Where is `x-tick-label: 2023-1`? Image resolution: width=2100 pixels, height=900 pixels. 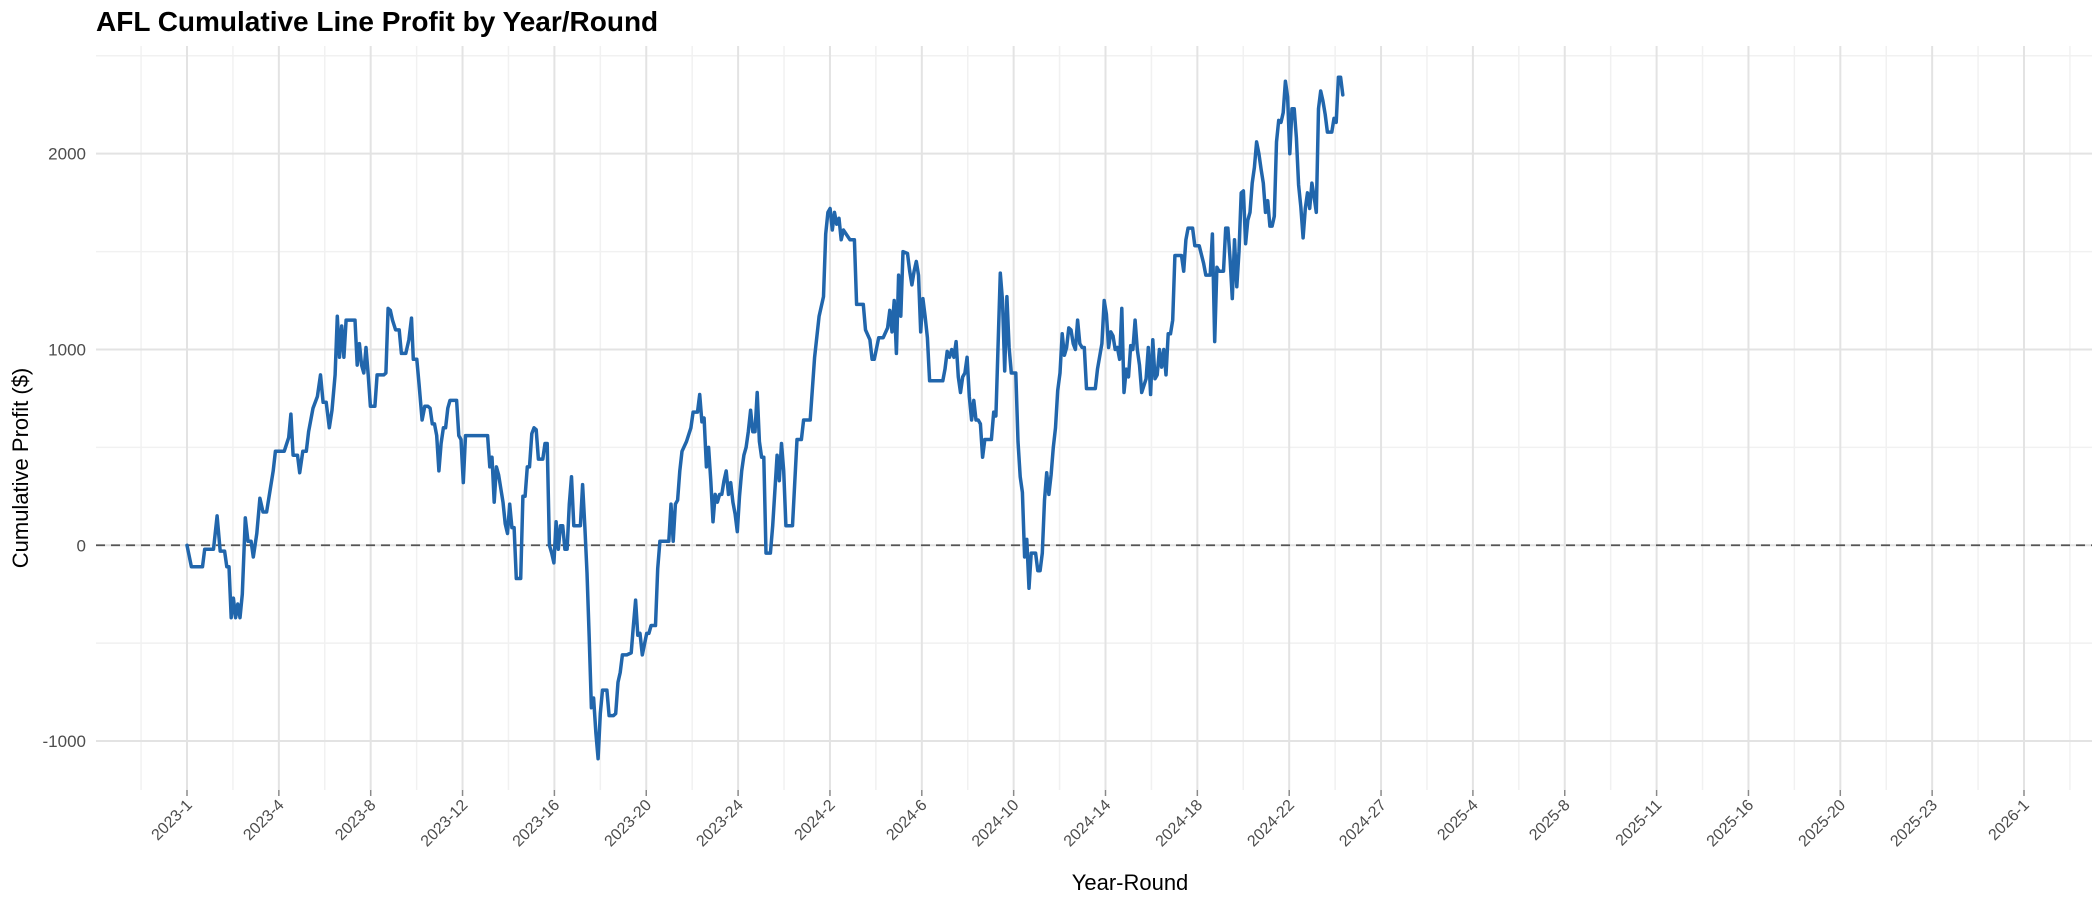 x-tick-label: 2023-1 is located at coordinates (172, 820).